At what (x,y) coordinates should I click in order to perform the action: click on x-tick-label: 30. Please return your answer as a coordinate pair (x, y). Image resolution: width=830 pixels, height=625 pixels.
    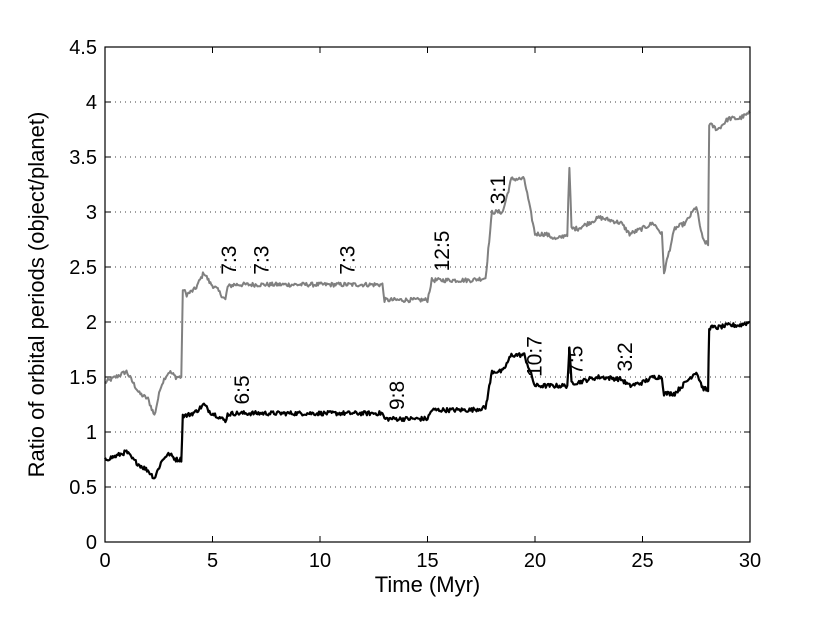
    Looking at the image, I should click on (750, 561).